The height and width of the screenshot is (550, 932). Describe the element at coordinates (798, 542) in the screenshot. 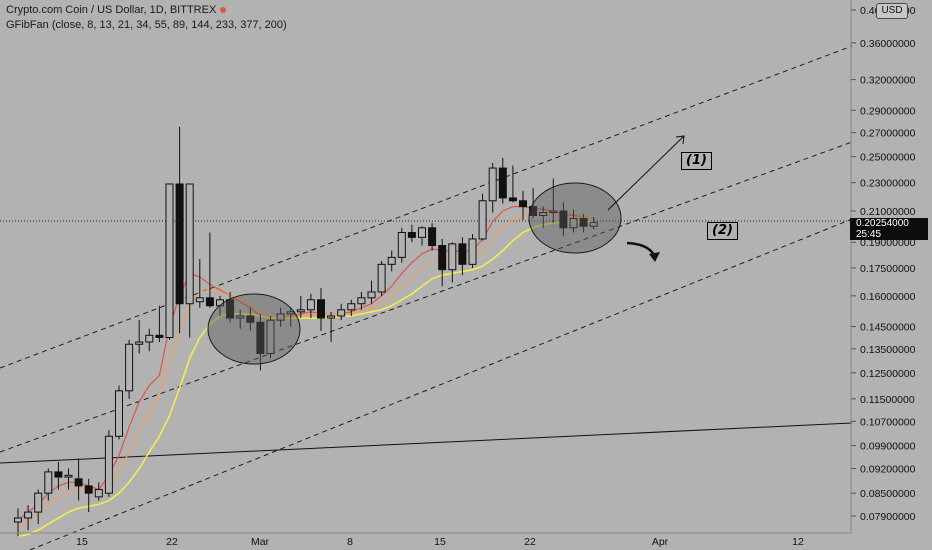

I see `time-tick-label: 12` at that location.